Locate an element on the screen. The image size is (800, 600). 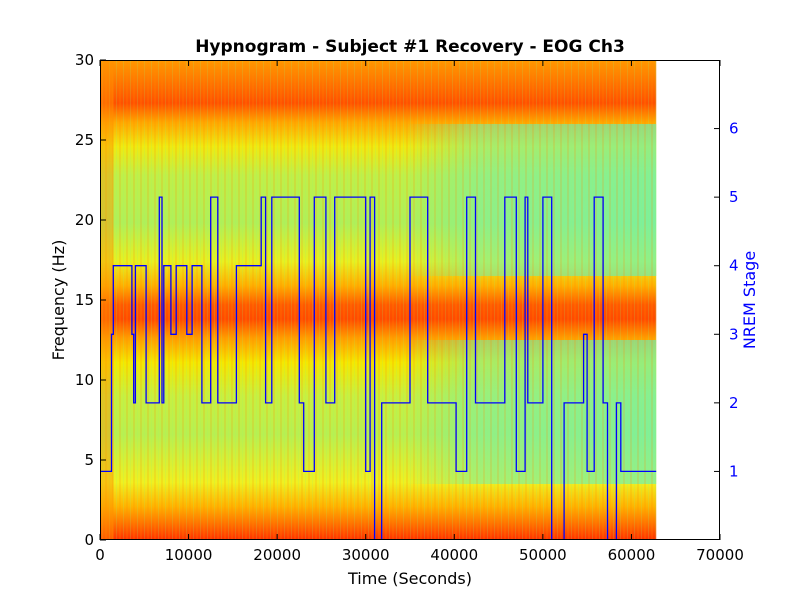
x-tick-label: 60000 is located at coordinates (632, 555).